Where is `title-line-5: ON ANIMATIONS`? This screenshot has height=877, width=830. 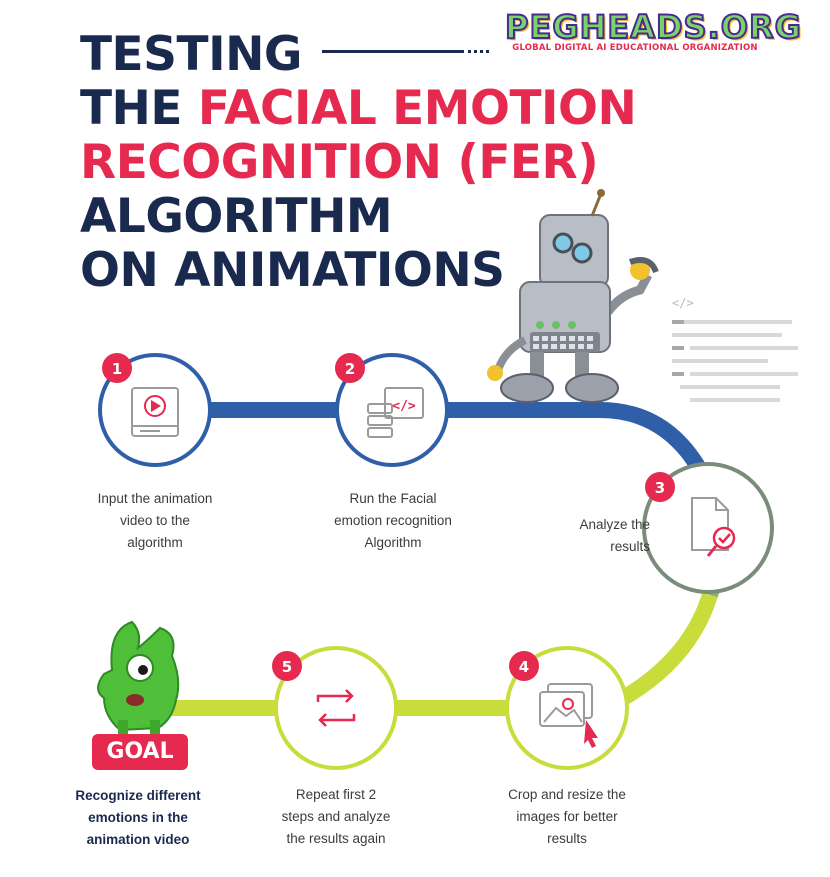
title-line-5: ON ANIMATIONS is located at coordinates (292, 270).